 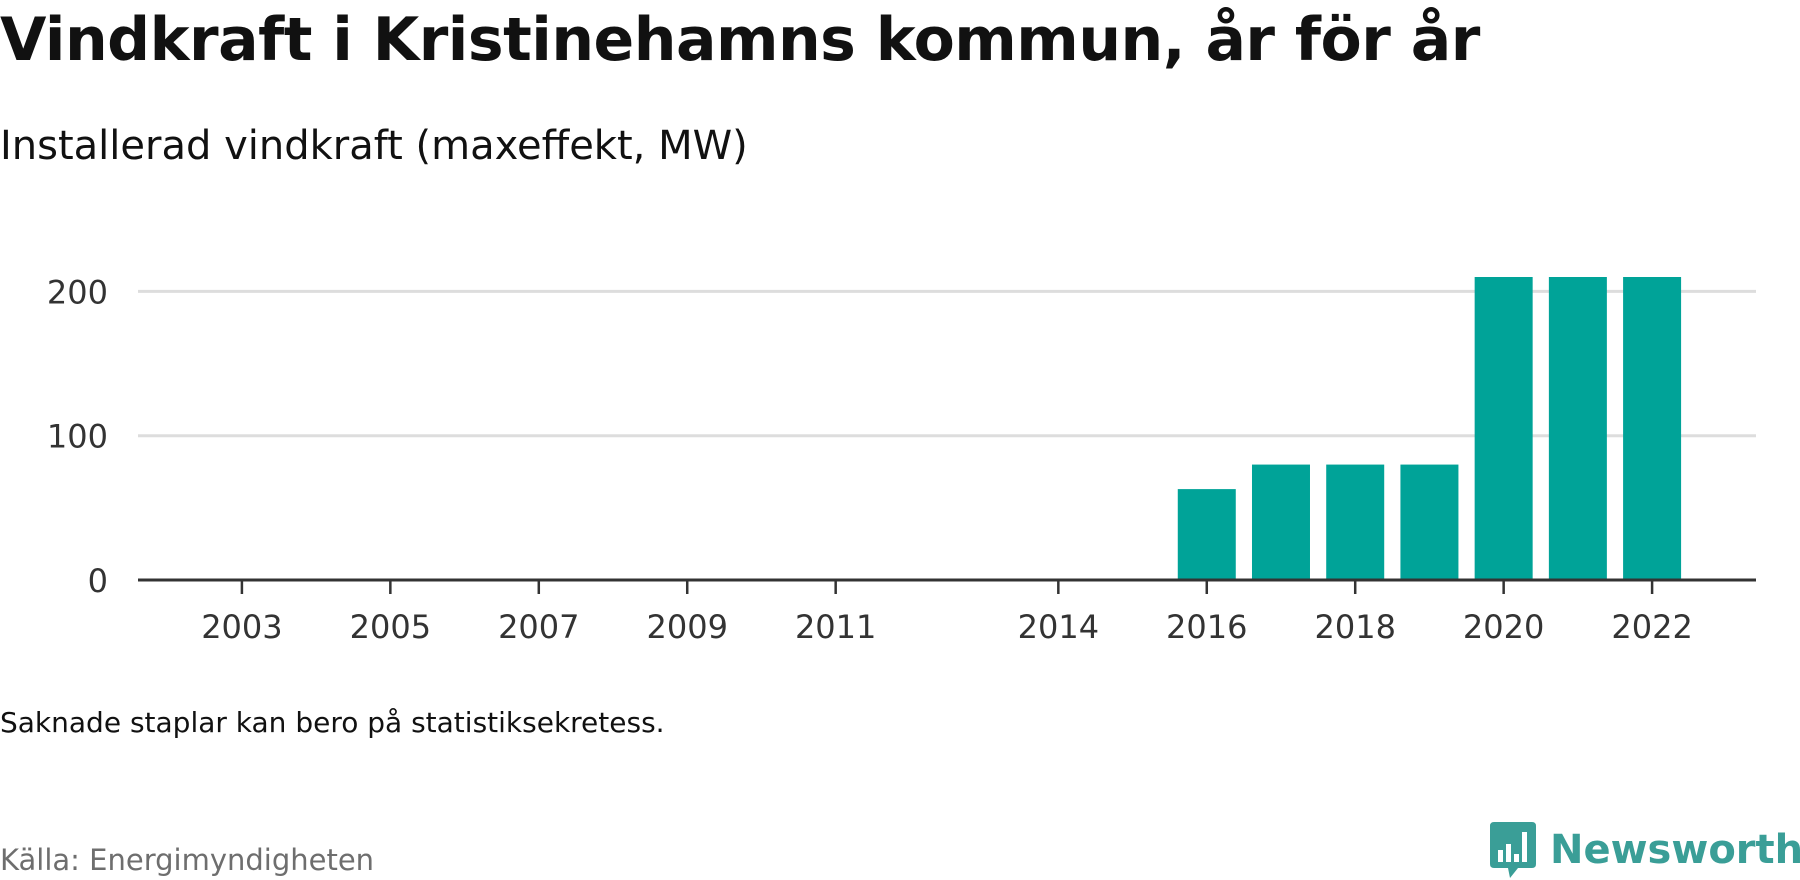 What do you see at coordinates (1652, 428) in the screenshot?
I see `bar-2022` at bounding box center [1652, 428].